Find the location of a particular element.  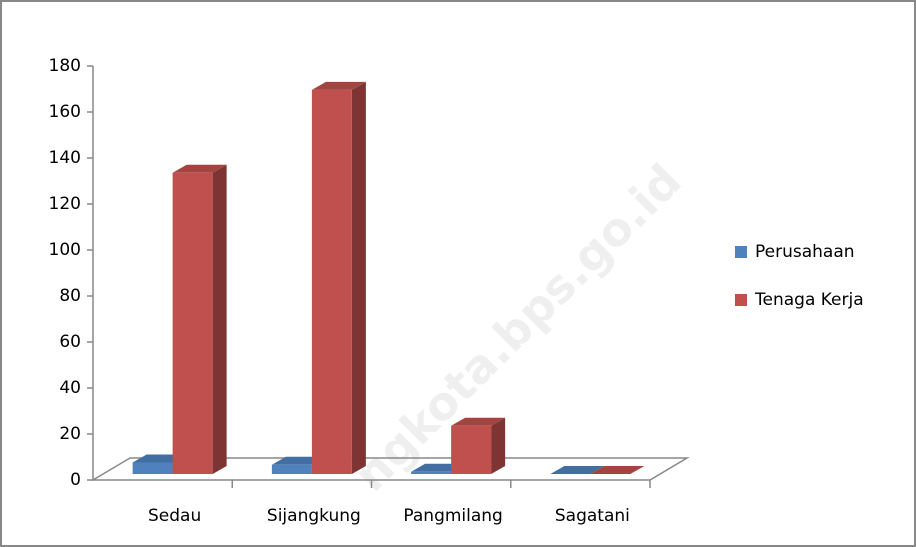

x-tick-label: Sedau is located at coordinates (174, 516).